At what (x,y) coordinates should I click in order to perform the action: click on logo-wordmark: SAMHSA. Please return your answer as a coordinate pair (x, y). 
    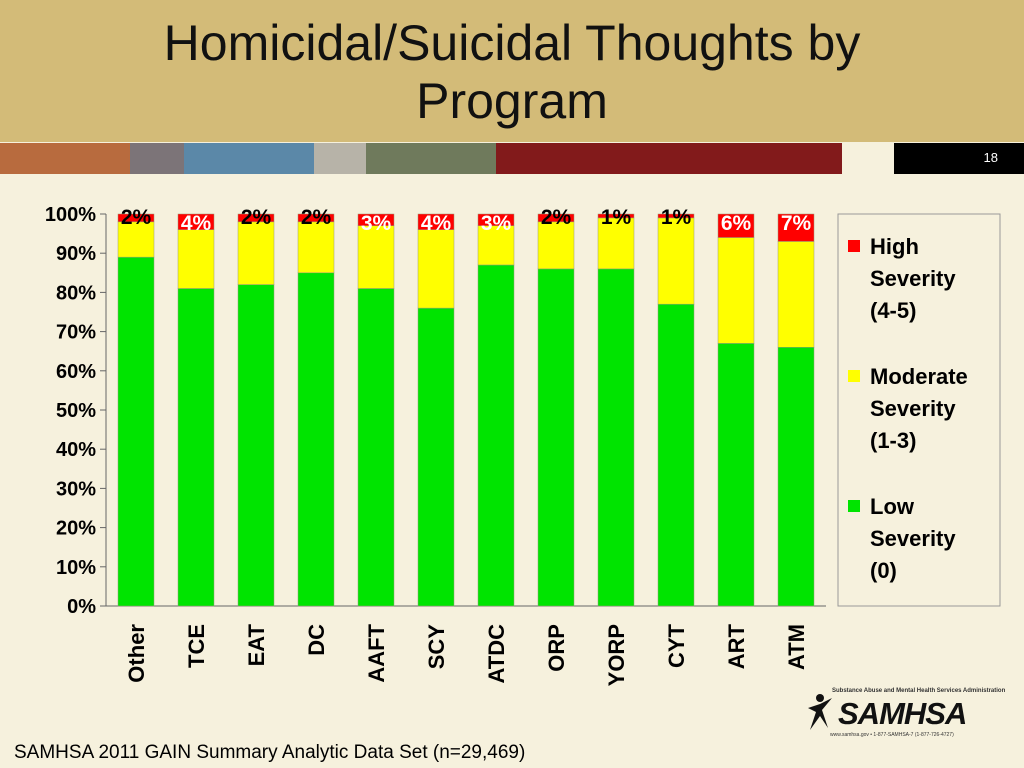
    Looking at the image, I should click on (902, 713).